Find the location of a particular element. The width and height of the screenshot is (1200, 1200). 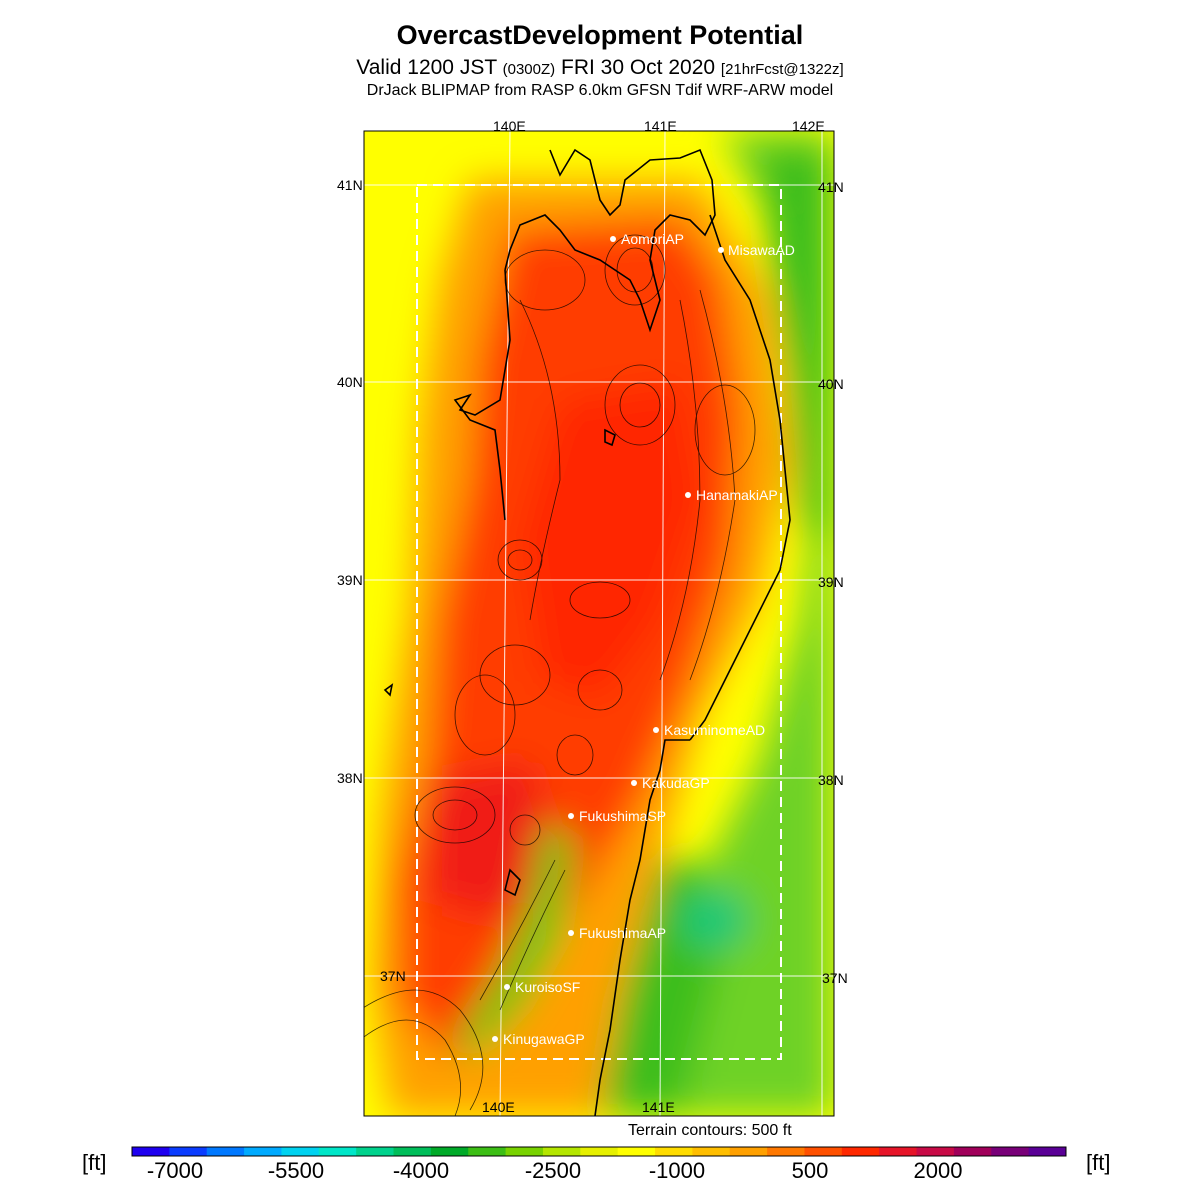

lat-label-left: 39N is located at coordinates (350, 580).